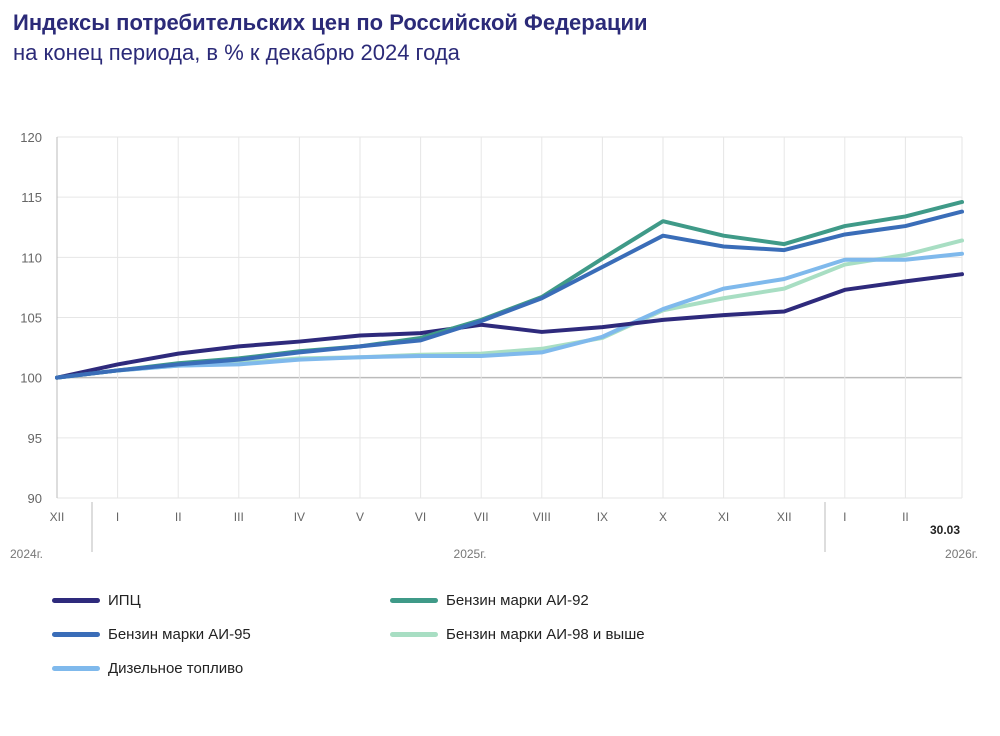 The image size is (1000, 736). What do you see at coordinates (35, 498) in the screenshot?
I see `y-tick-label: 90` at bounding box center [35, 498].